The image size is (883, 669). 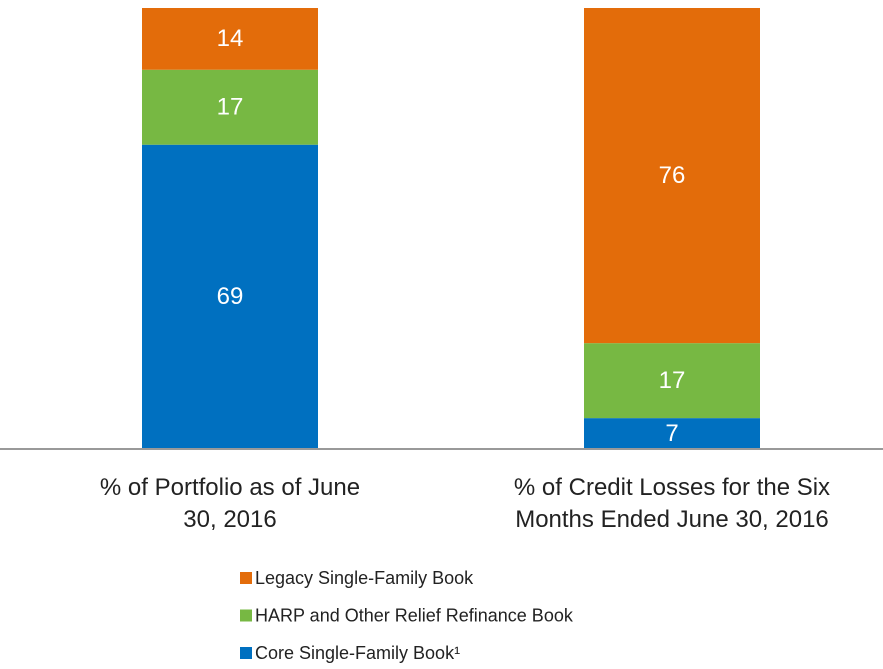 I want to click on data-label: 76, so click(x=672, y=175).